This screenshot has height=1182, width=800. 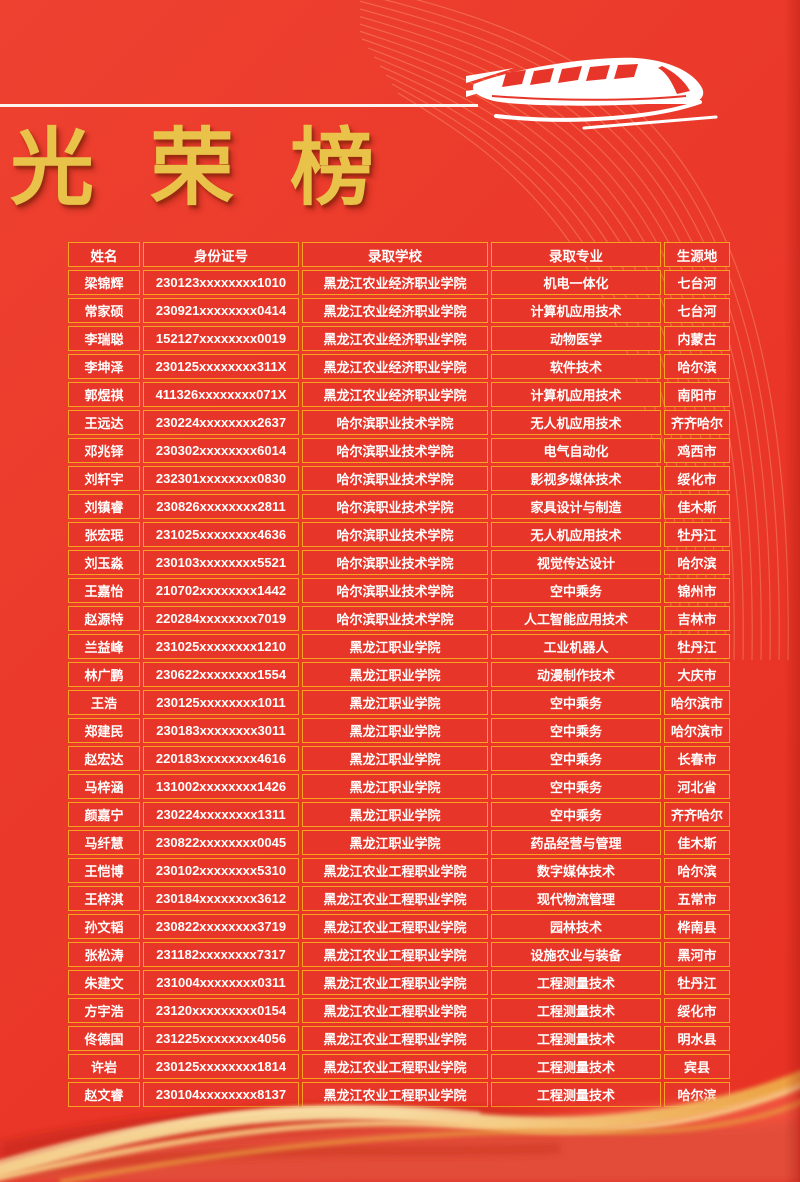 What do you see at coordinates (399, 646) in the screenshot?
I see `table-row: 兰益峰 231025xxxxxxxx1210 黑龙江职业学院 工业机器人 牡丹江` at bounding box center [399, 646].